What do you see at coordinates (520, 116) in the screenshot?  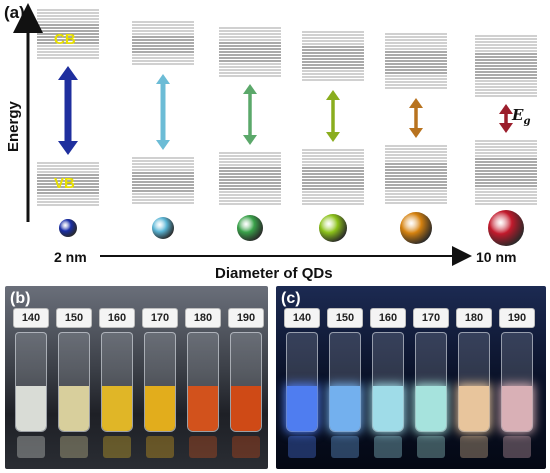 I see `eg-label: Eg` at bounding box center [520, 116].